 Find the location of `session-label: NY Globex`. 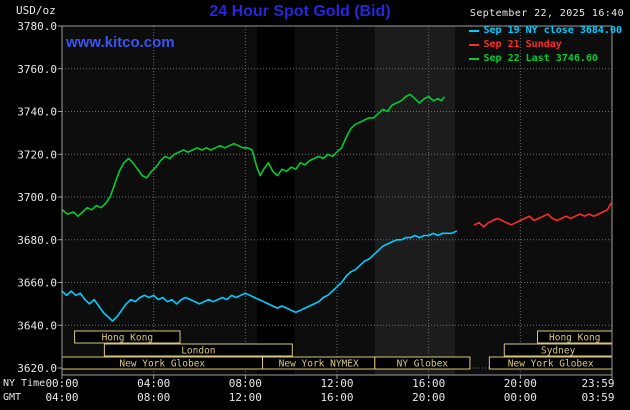

session-label: NY Globex is located at coordinates (423, 364).